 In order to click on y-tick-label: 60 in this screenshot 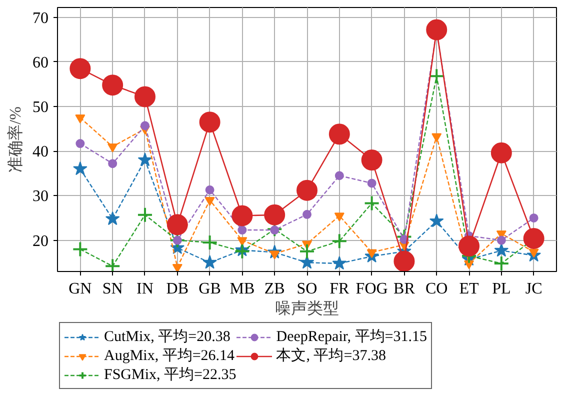, I will do `click(40, 63)`.